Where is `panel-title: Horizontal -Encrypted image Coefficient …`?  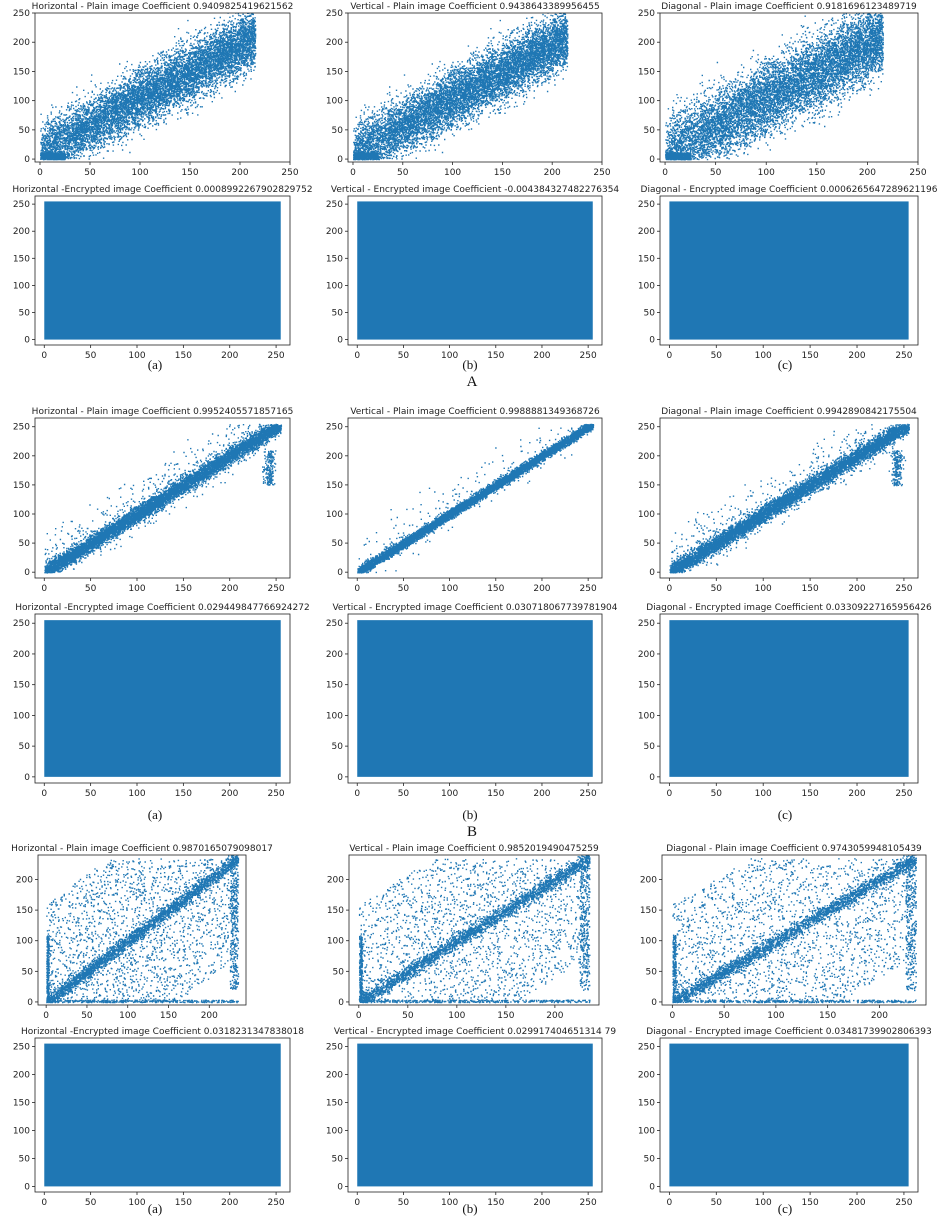
panel-title: Horizontal -Encrypted image Coefficient … is located at coordinates (162, 608).